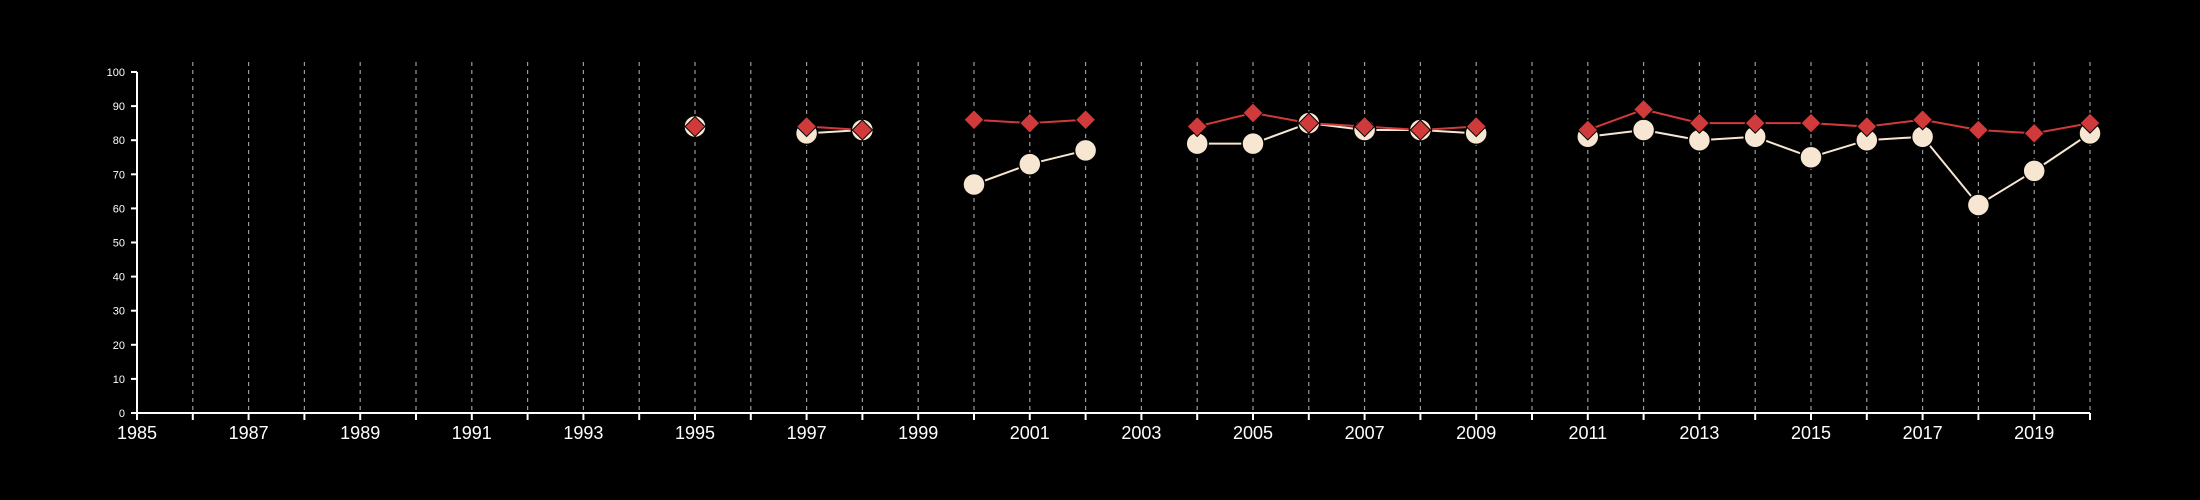 The height and width of the screenshot is (500, 2200). I want to click on y-tick-label: 70, so click(119, 175).